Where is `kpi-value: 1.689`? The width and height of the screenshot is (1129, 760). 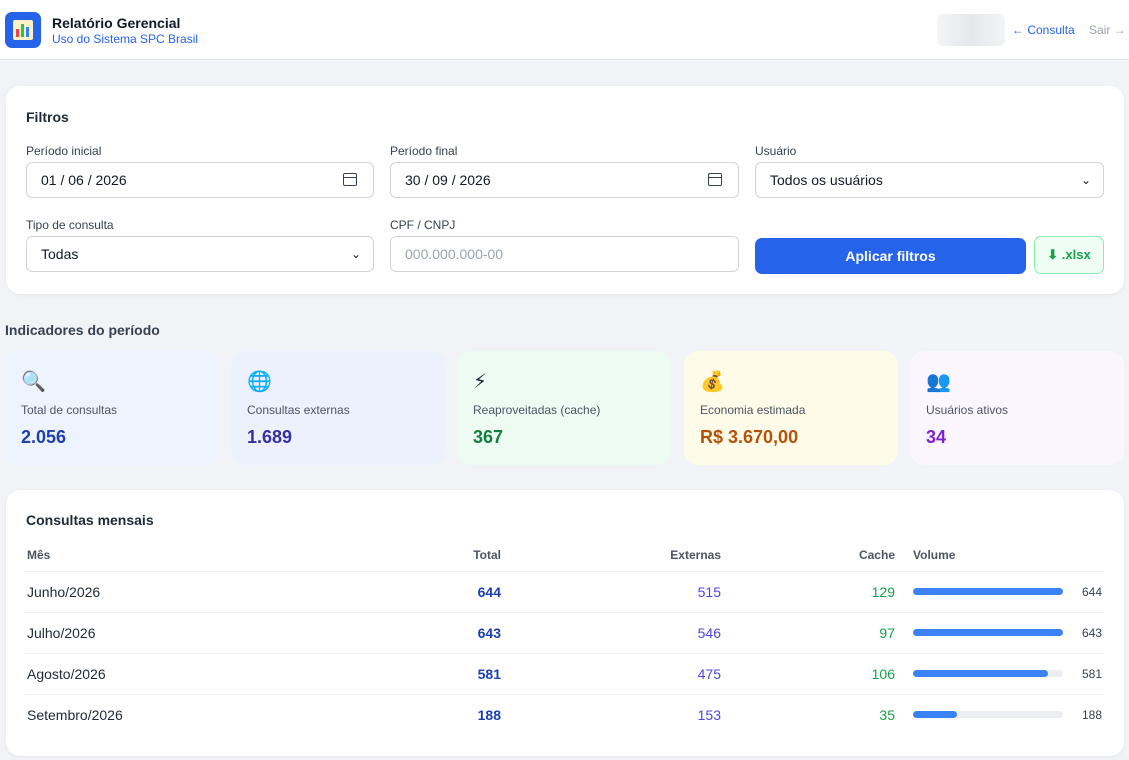 kpi-value: 1.689 is located at coordinates (270, 437).